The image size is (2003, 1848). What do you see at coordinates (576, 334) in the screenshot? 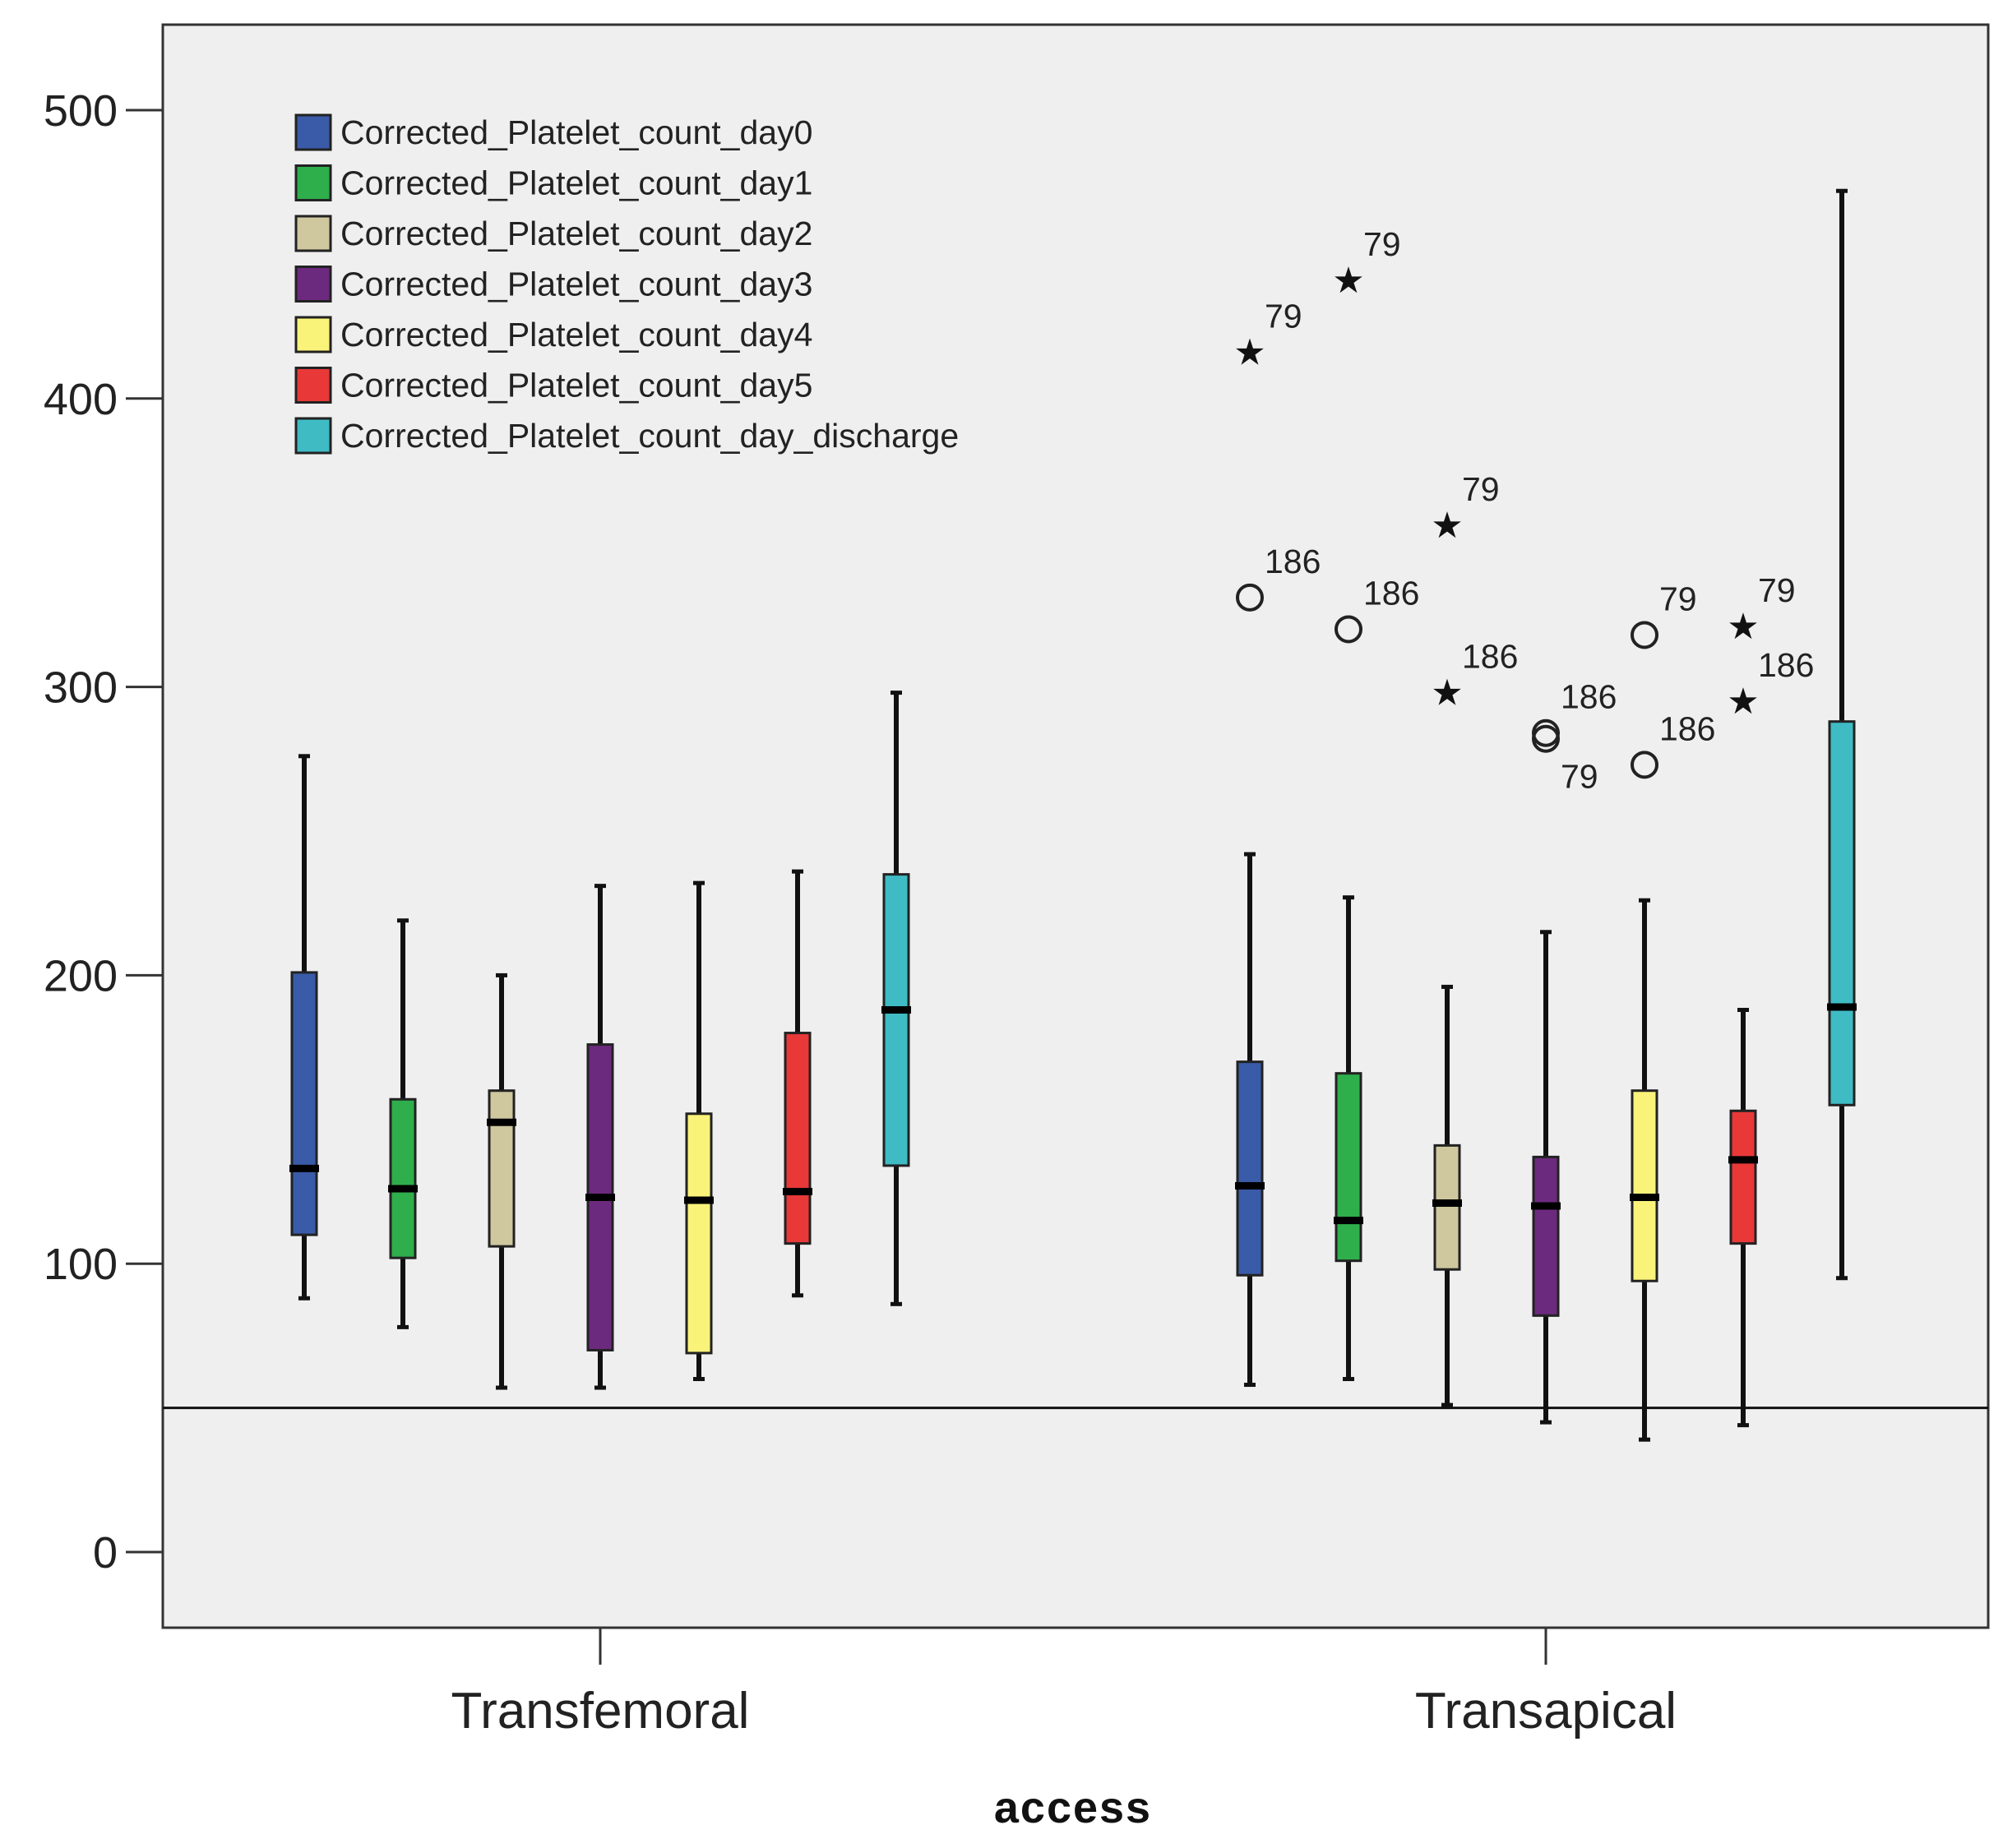
I see `legend-label: Corrected_Platelet_count_day4` at bounding box center [576, 334].